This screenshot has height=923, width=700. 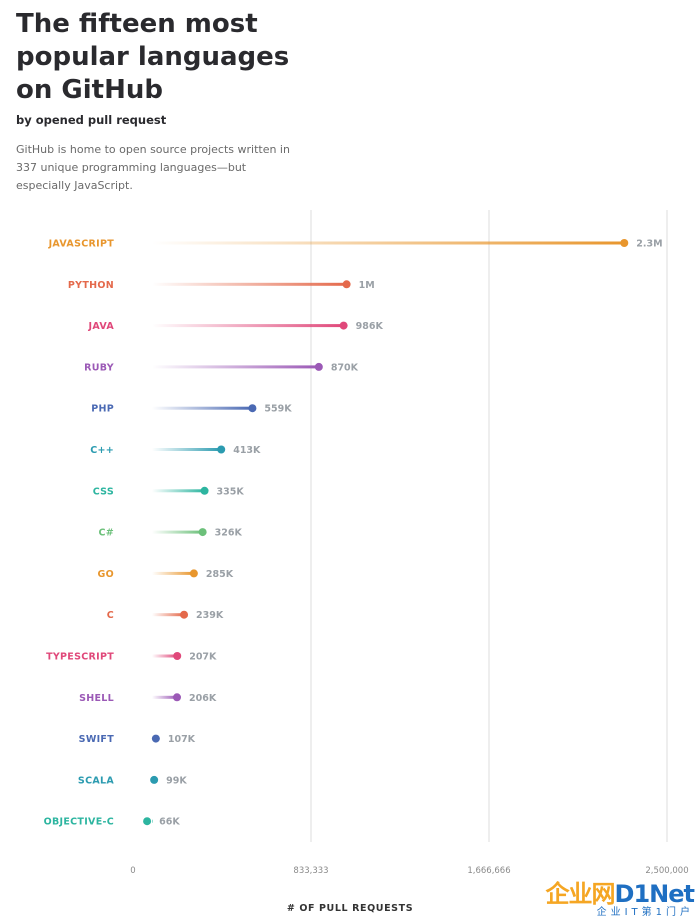 I want to click on category-label: OBJECTIVE-C, so click(x=79, y=822).